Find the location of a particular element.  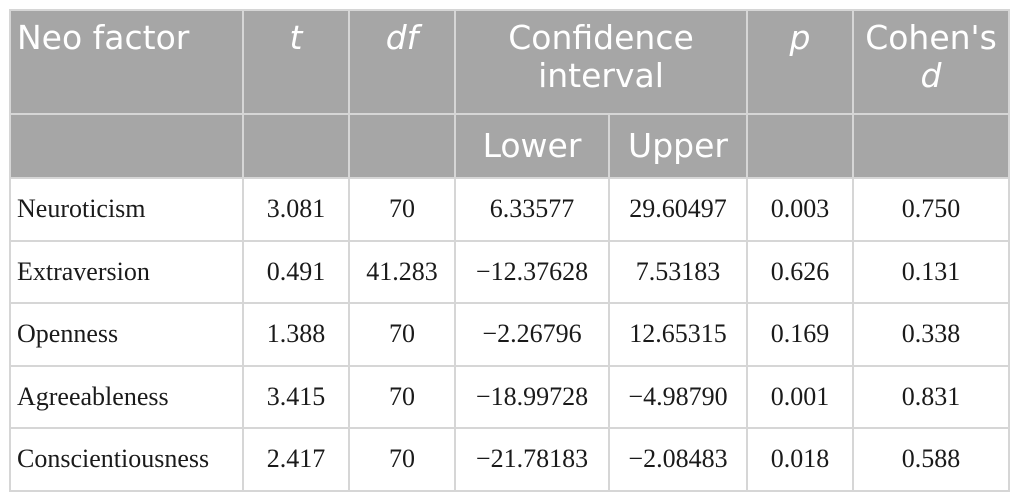

cell-cohens-d: 0.831 is located at coordinates (931, 396).